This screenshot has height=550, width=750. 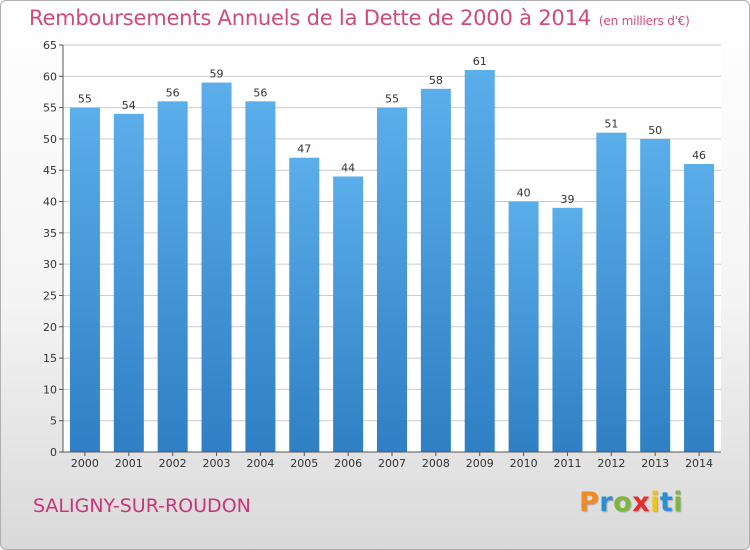 I want to click on data-label: 40, so click(x=524, y=193).